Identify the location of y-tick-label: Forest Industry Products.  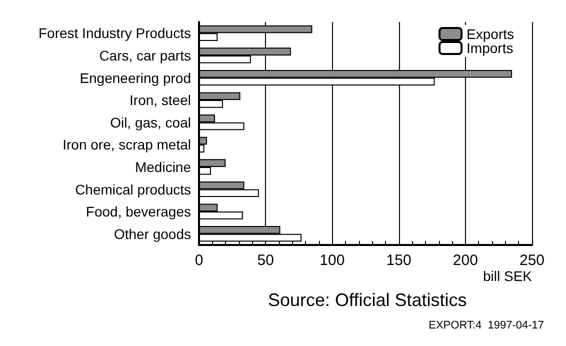
(114, 33).